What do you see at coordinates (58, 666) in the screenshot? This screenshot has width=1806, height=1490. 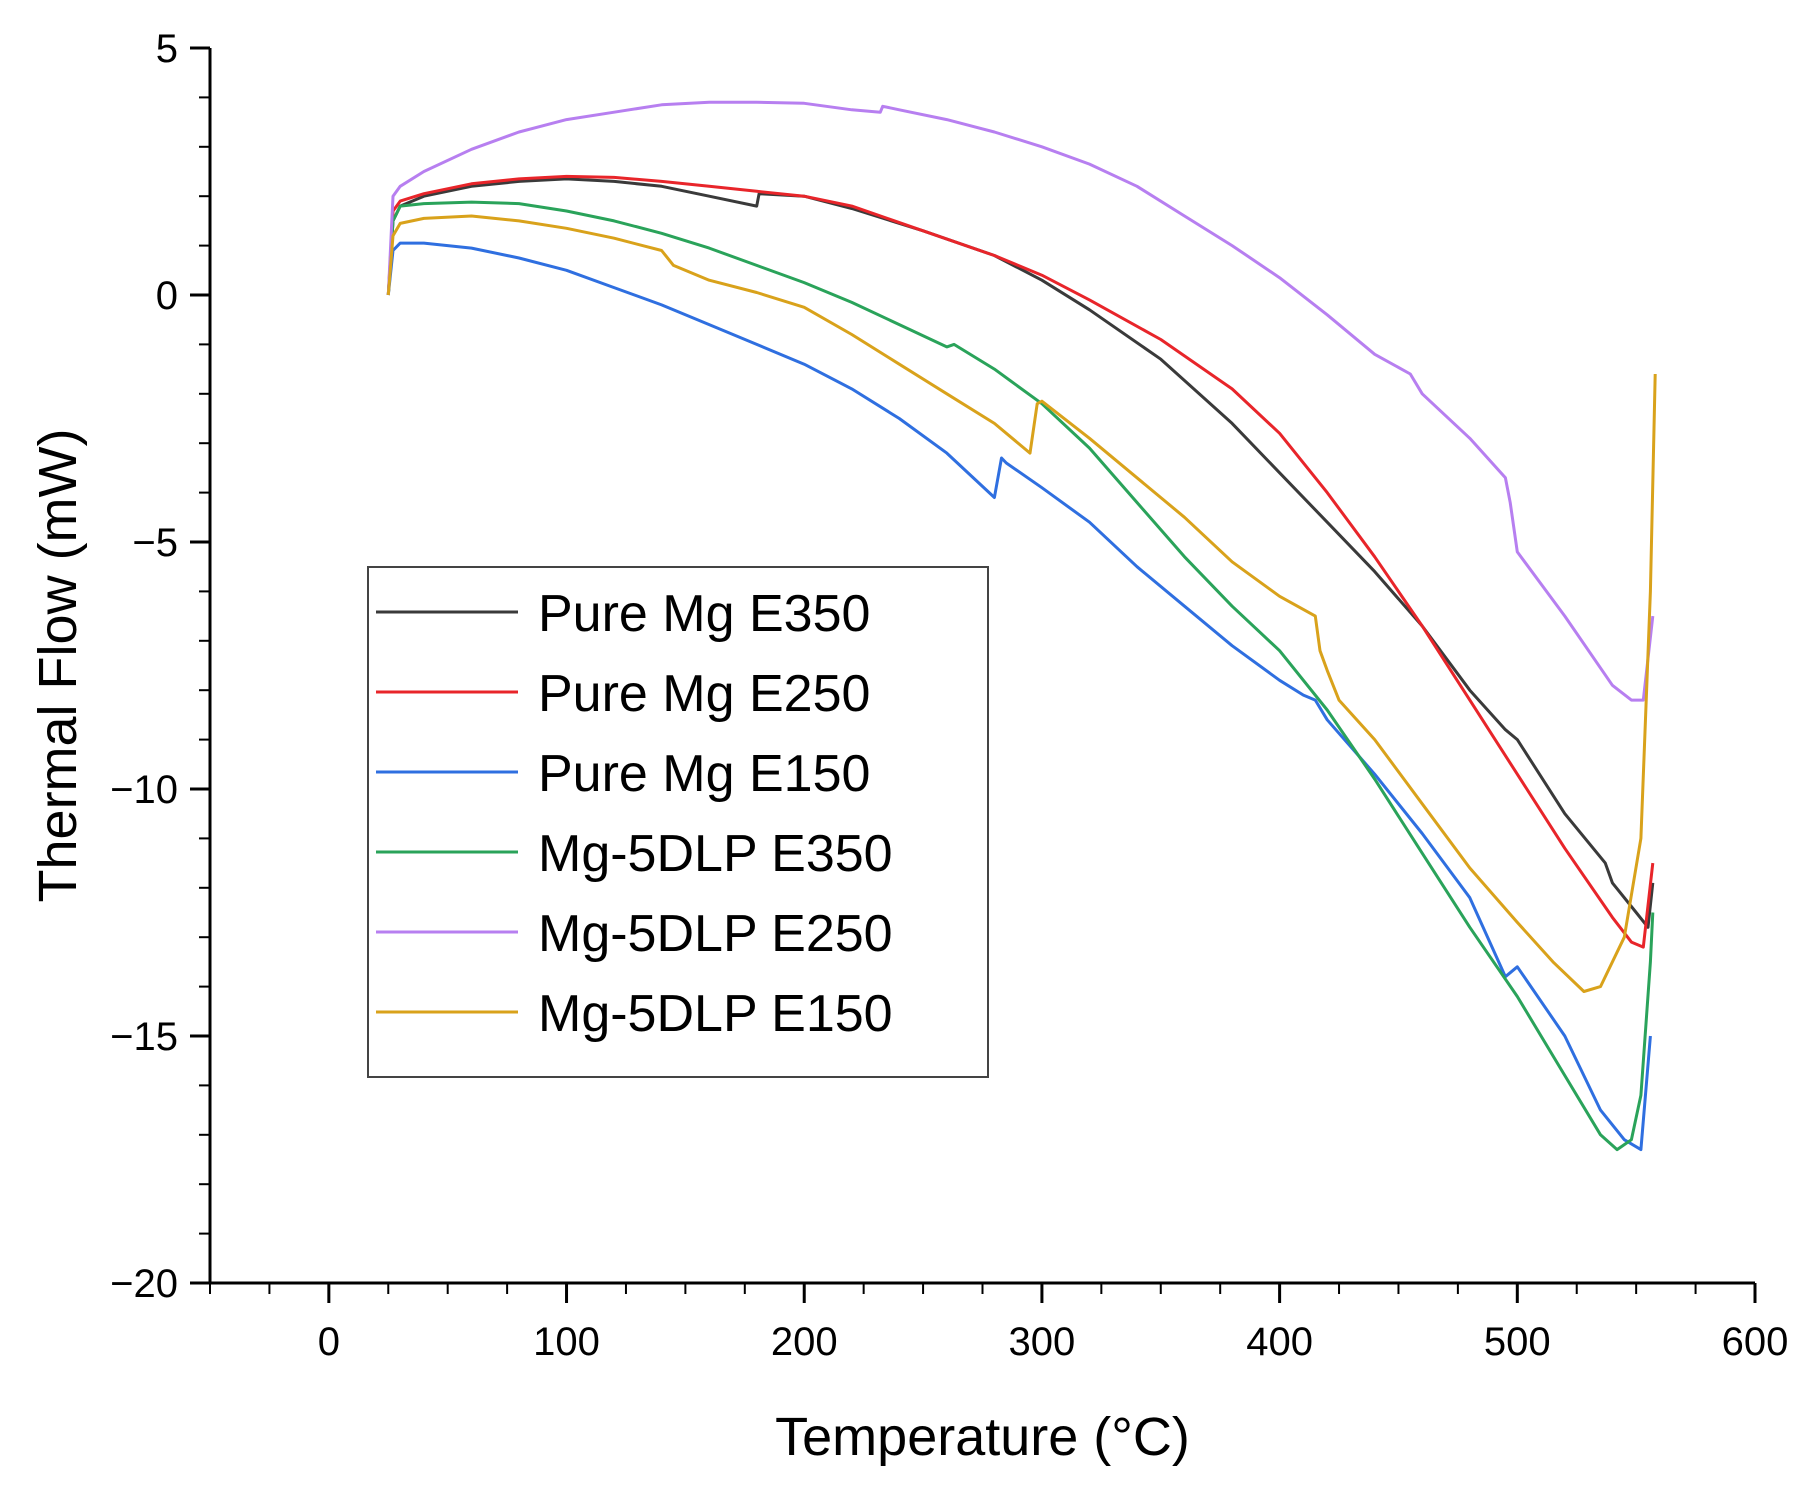 I see `y-axis-title: Thermal Flow (mW)` at bounding box center [58, 666].